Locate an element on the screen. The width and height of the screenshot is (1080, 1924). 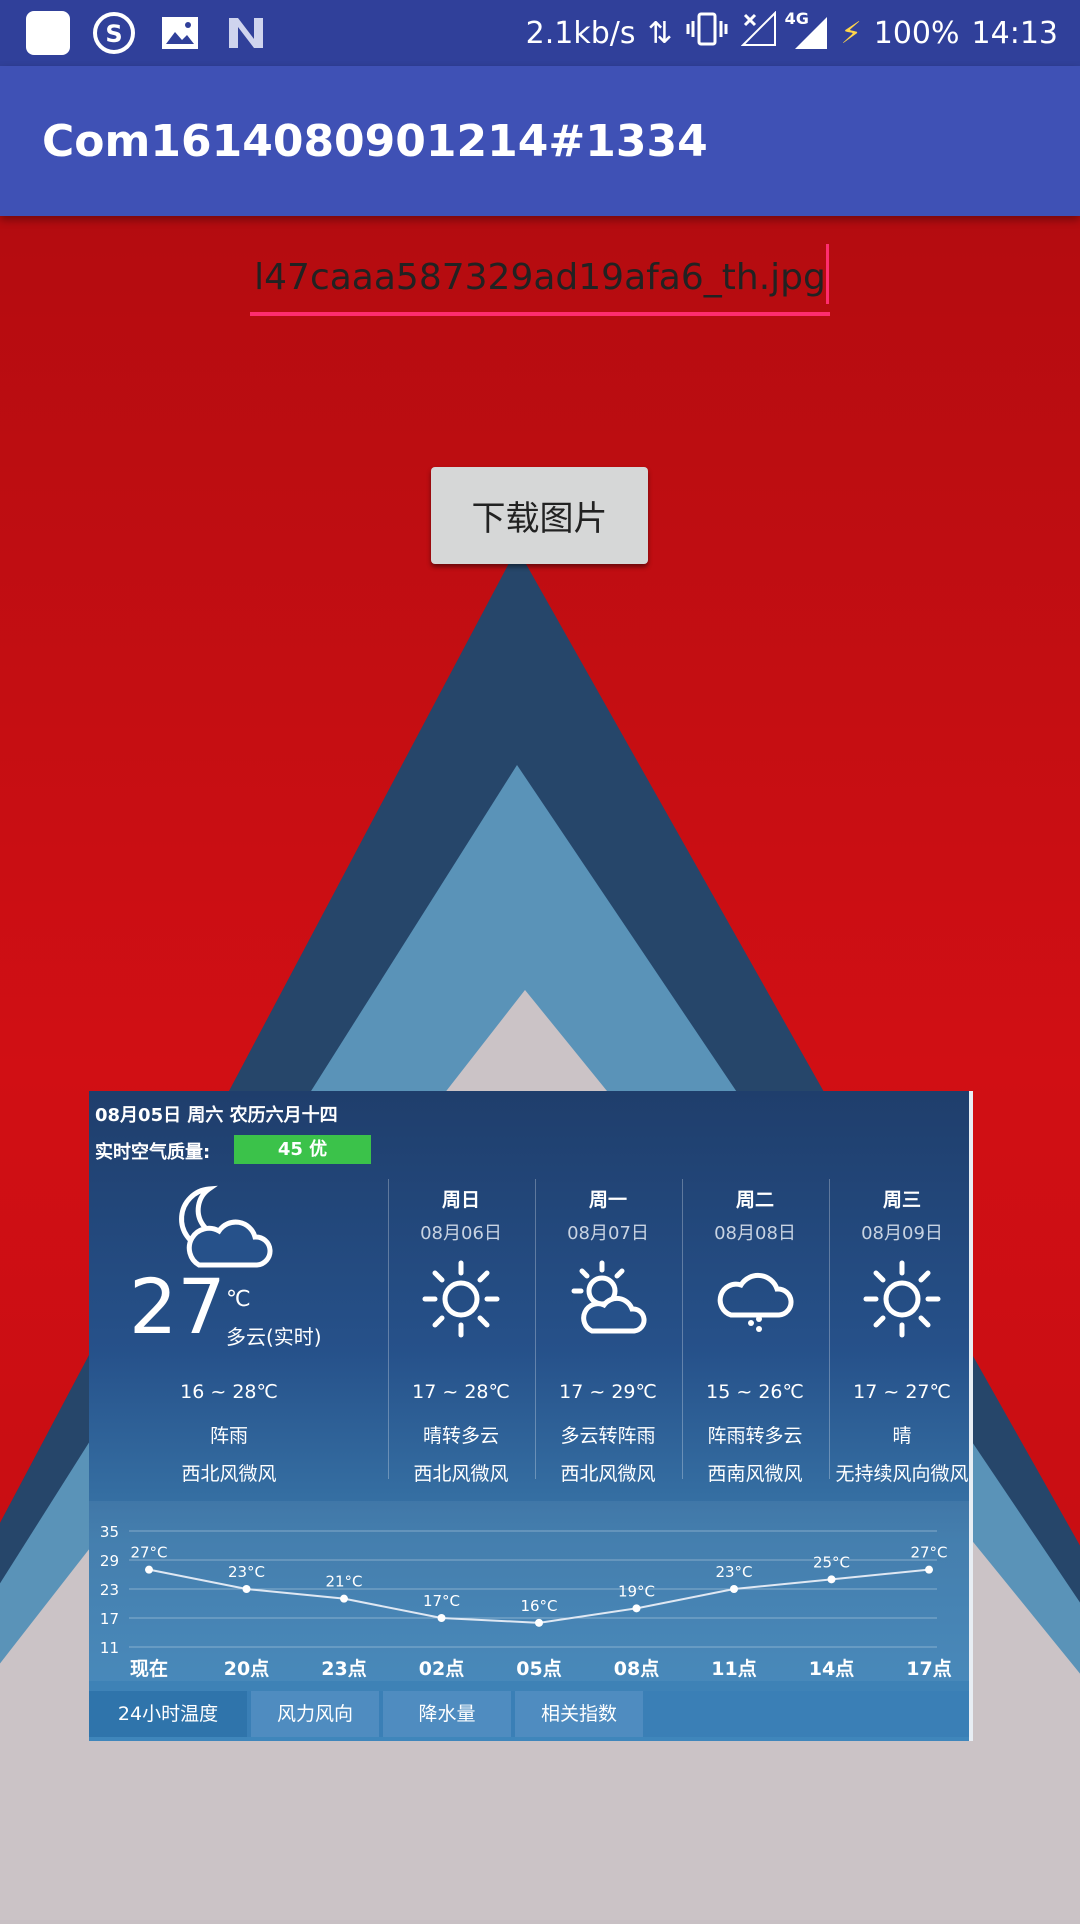
forecast-day: 周三 08月09日 17 ~ 27℃ 晴 无持续风向微风 is located at coordinates (899, 1376).